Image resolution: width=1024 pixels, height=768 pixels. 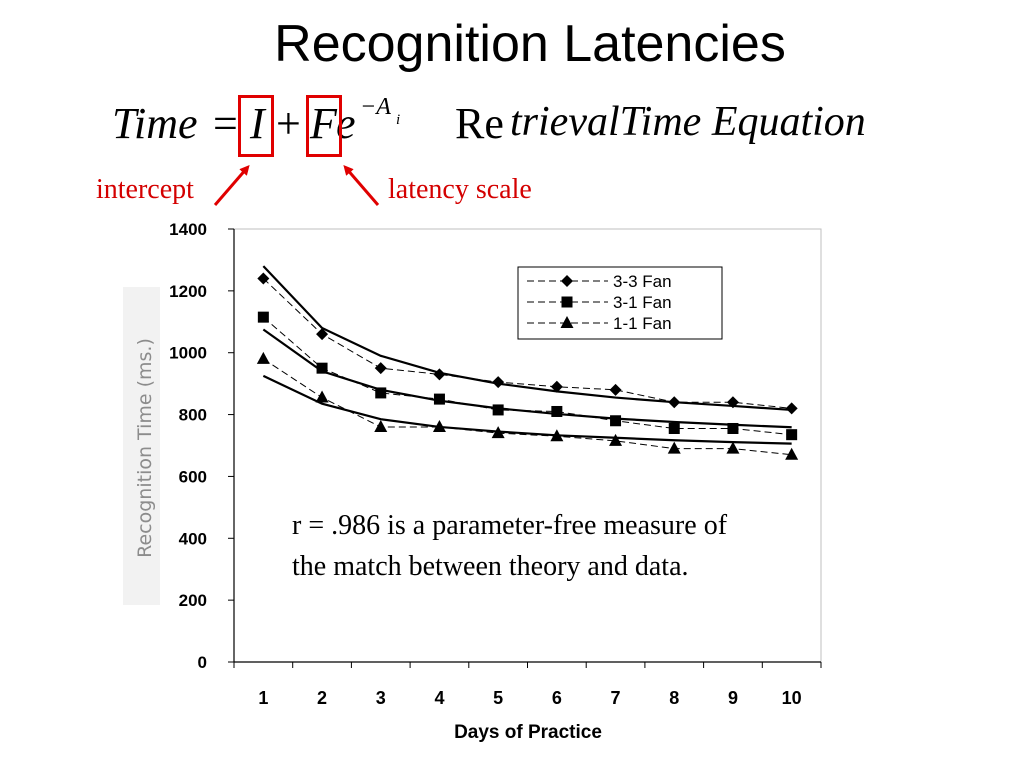 I want to click on legend-box, so click(x=620, y=303).